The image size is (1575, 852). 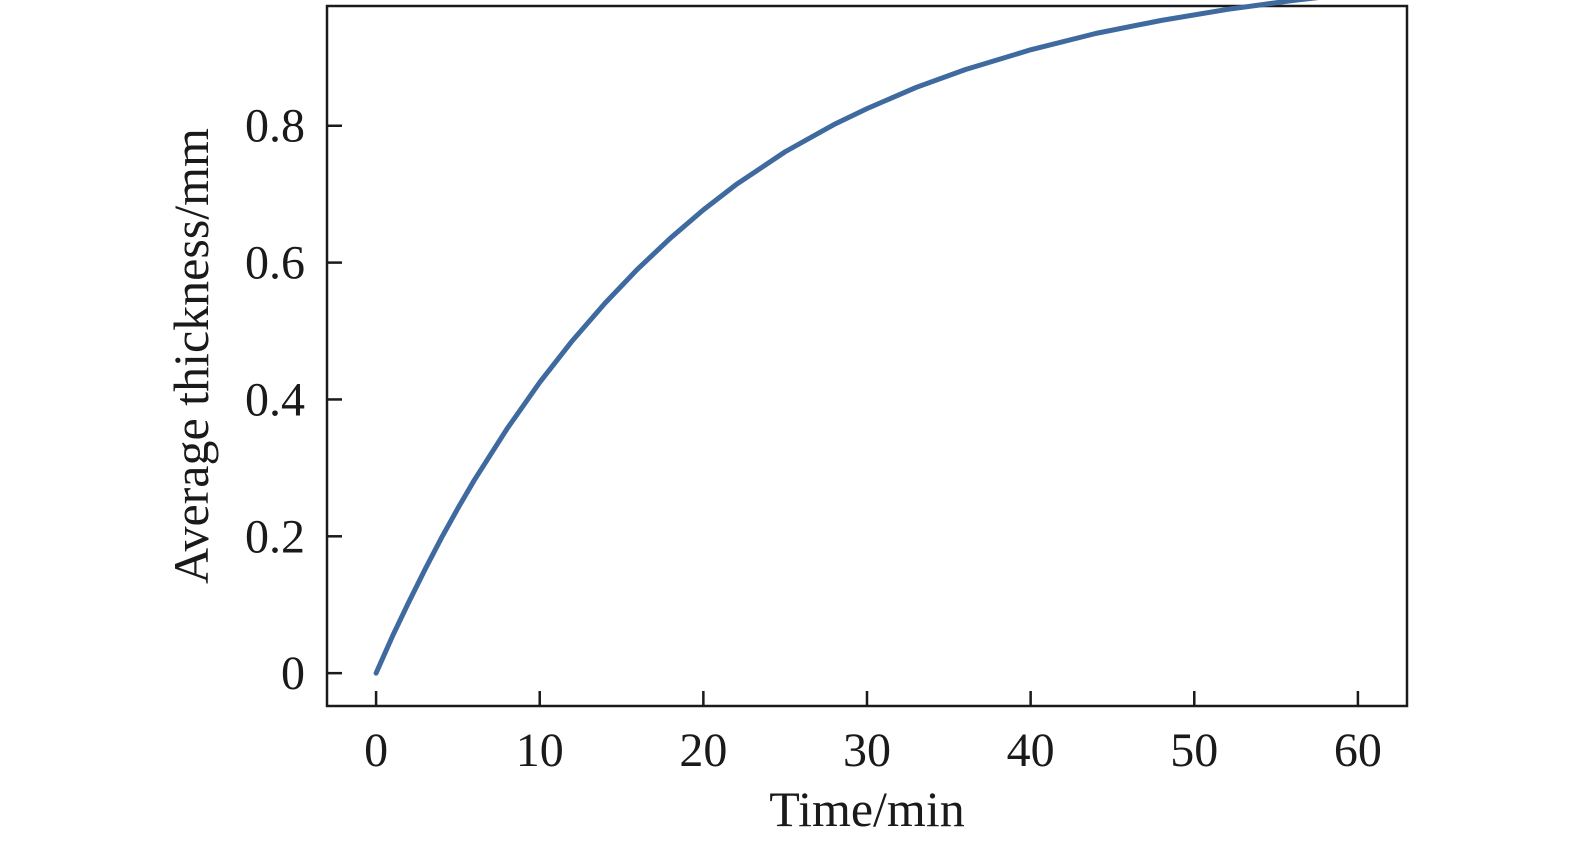 What do you see at coordinates (376, 750) in the screenshot?
I see `x-tick-label: 0` at bounding box center [376, 750].